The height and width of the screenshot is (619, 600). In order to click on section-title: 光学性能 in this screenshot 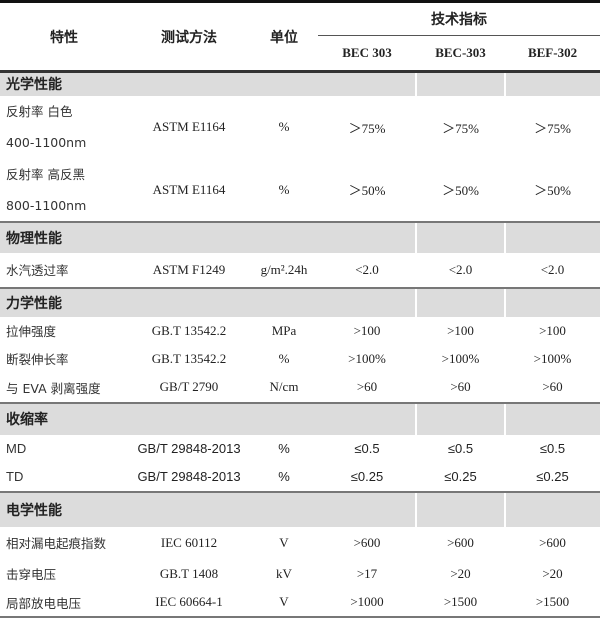, I will do `click(208, 83)`.